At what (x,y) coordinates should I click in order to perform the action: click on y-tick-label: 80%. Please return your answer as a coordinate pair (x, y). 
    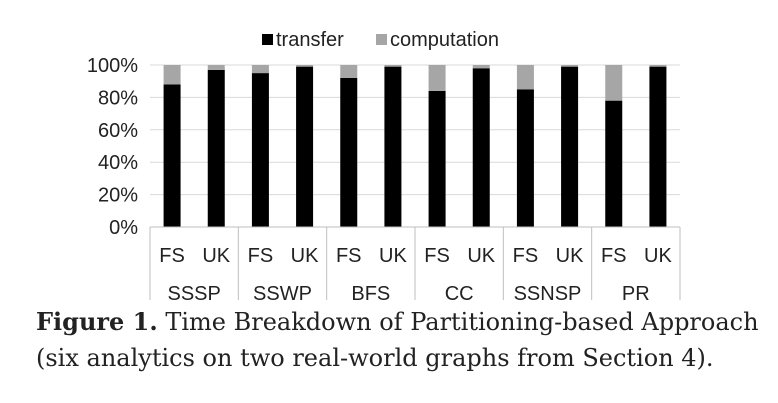
    Looking at the image, I should click on (118, 98).